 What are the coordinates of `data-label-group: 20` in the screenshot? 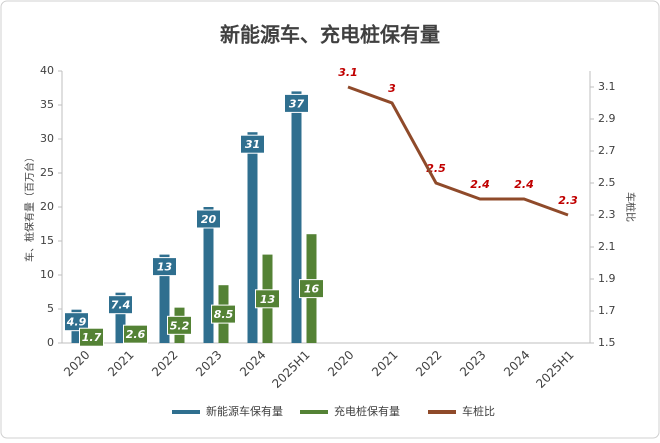 It's located at (208, 219).